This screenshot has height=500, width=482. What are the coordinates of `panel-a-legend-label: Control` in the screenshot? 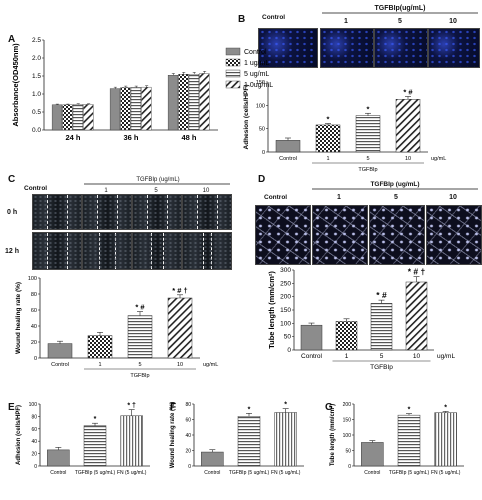 It's located at (255, 52).